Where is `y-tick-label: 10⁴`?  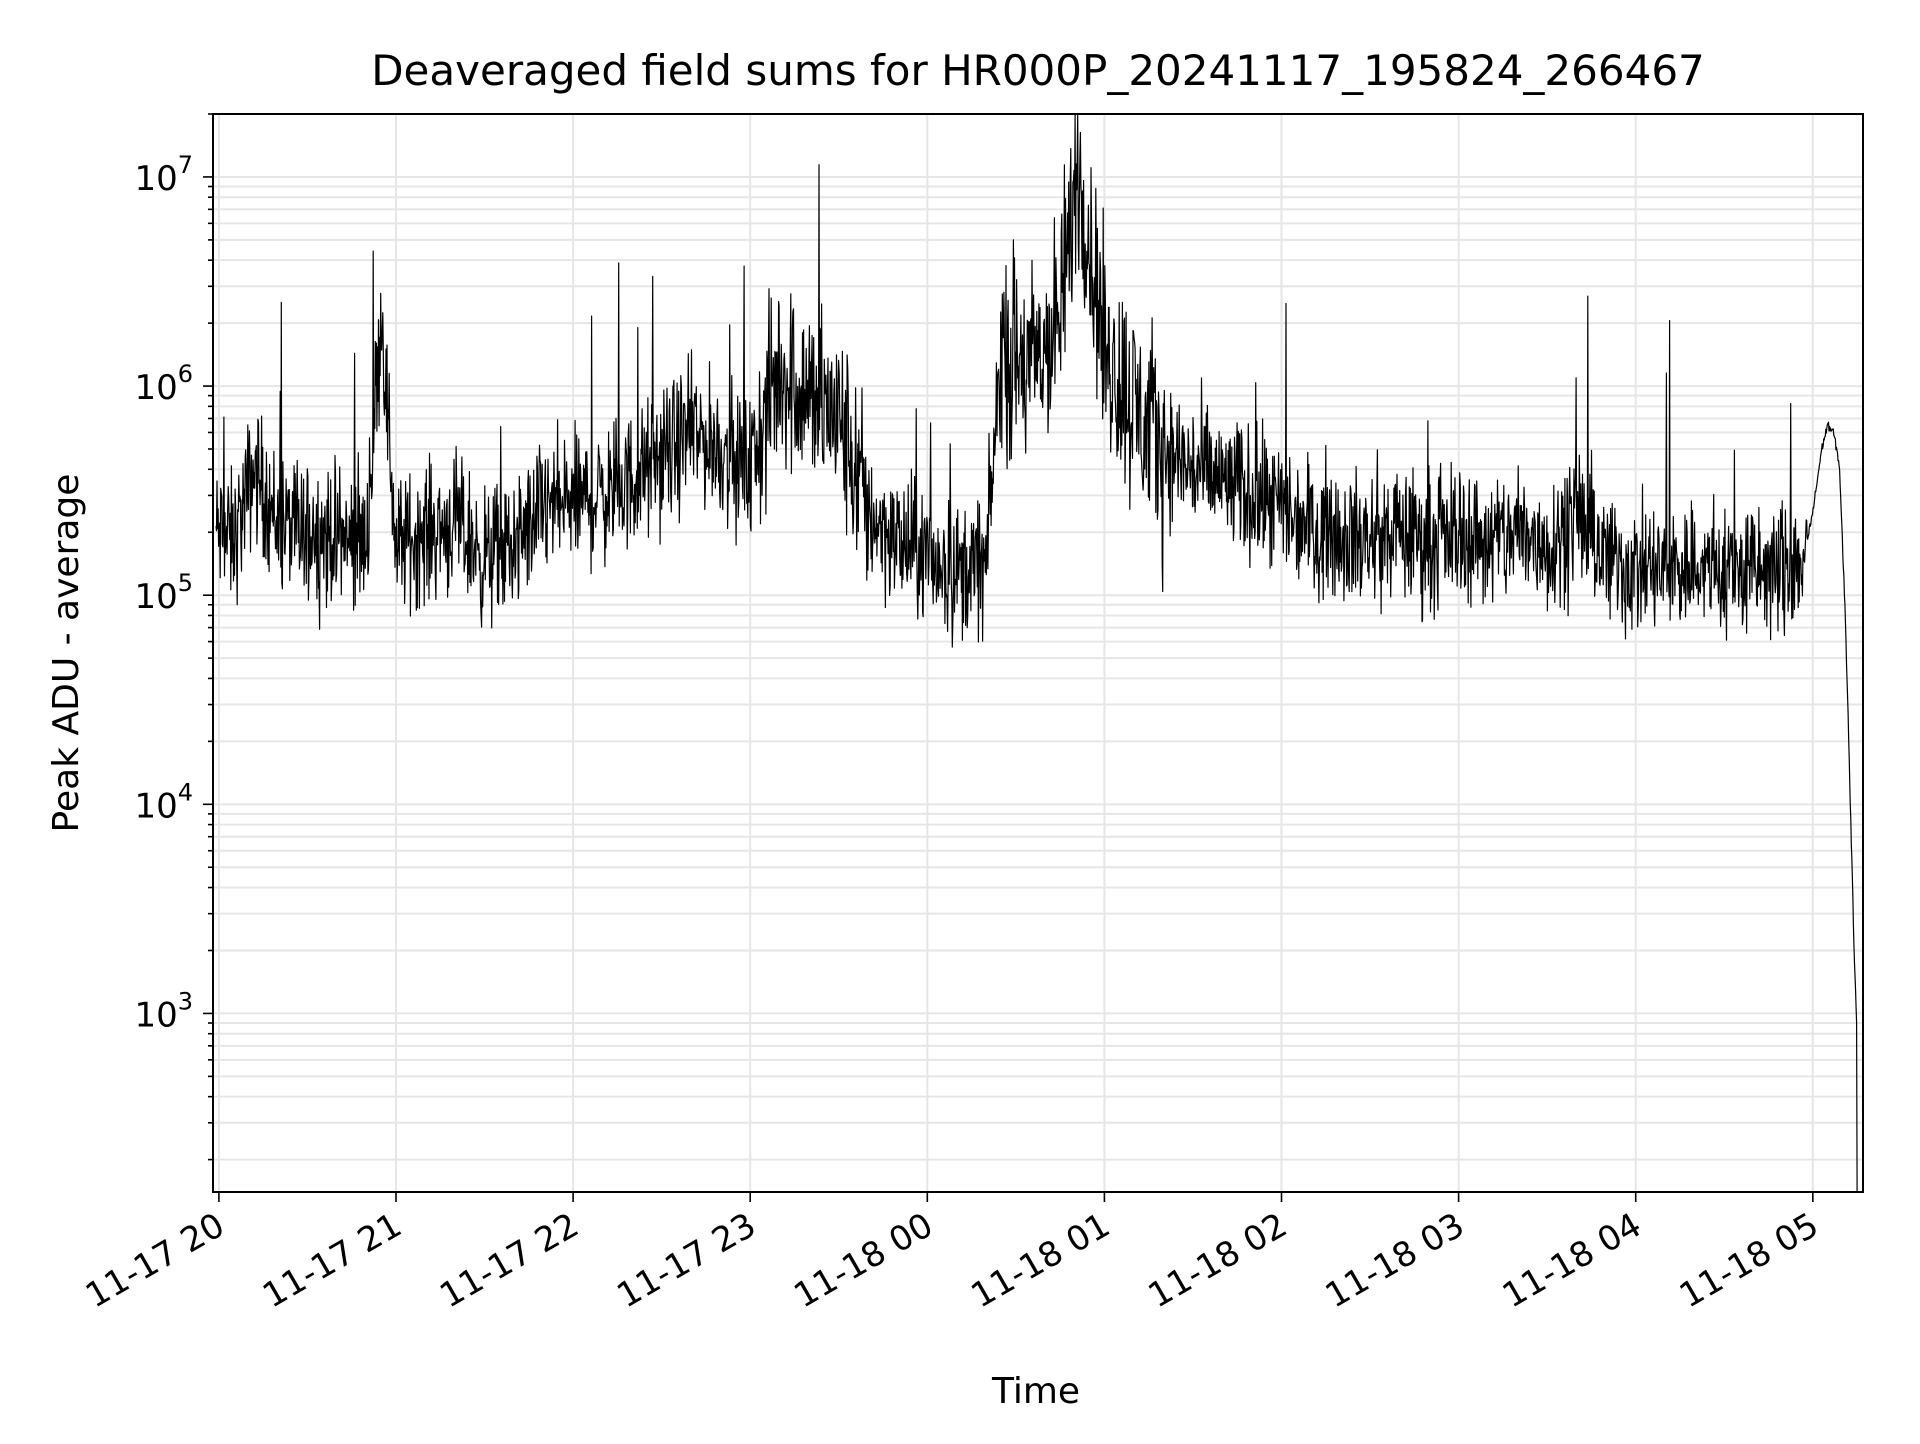 y-tick-label: 10⁴ is located at coordinates (163, 802).